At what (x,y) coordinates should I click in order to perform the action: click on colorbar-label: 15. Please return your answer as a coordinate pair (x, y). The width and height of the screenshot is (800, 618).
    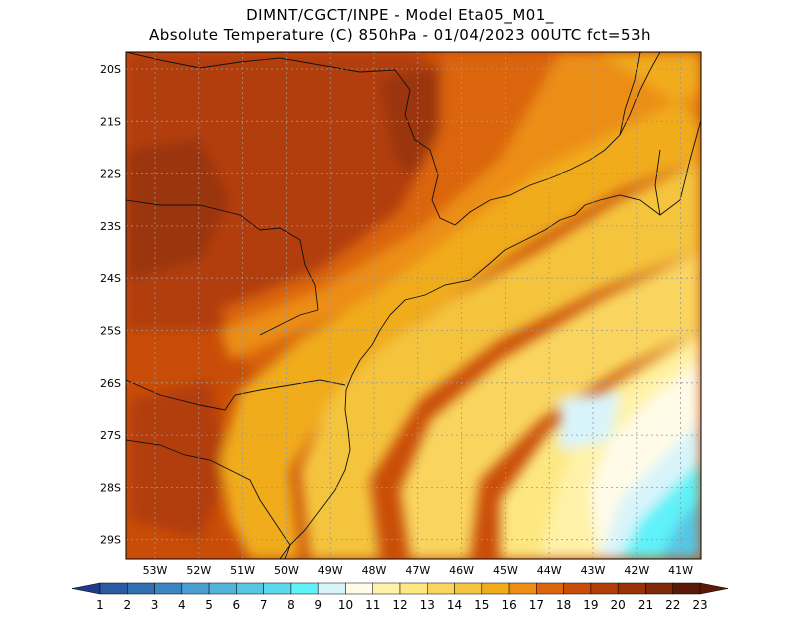
    Looking at the image, I should click on (481, 605).